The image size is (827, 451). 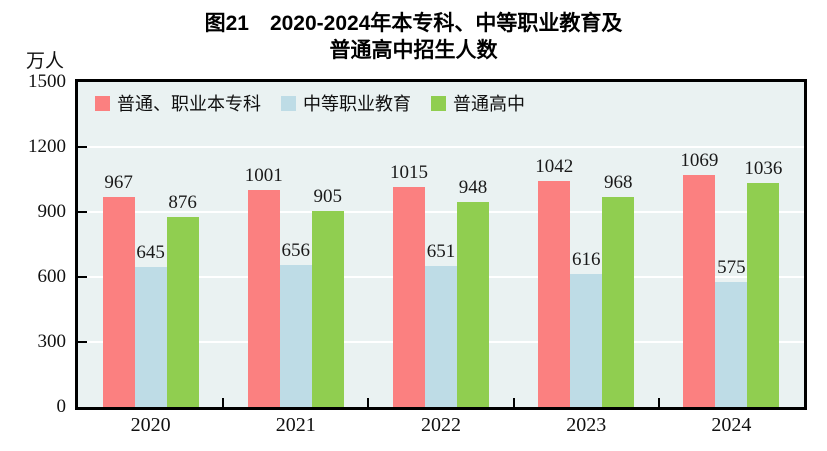 What do you see at coordinates (118, 183) in the screenshot?
I see `bar-value-label-2020-series-0: 967` at bounding box center [118, 183].